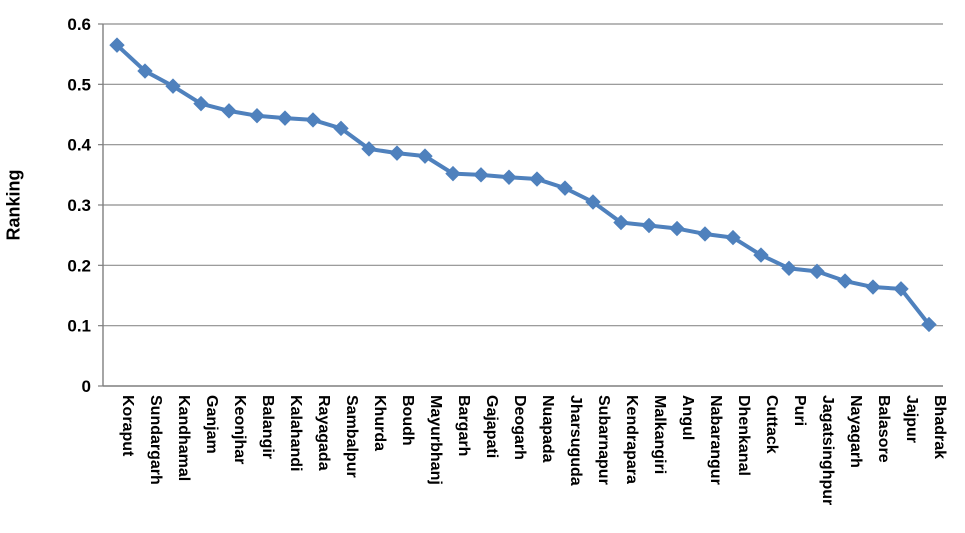  Describe the element at coordinates (79, 24) in the screenshot. I see `y-axis-tick-label: 0.6` at that location.